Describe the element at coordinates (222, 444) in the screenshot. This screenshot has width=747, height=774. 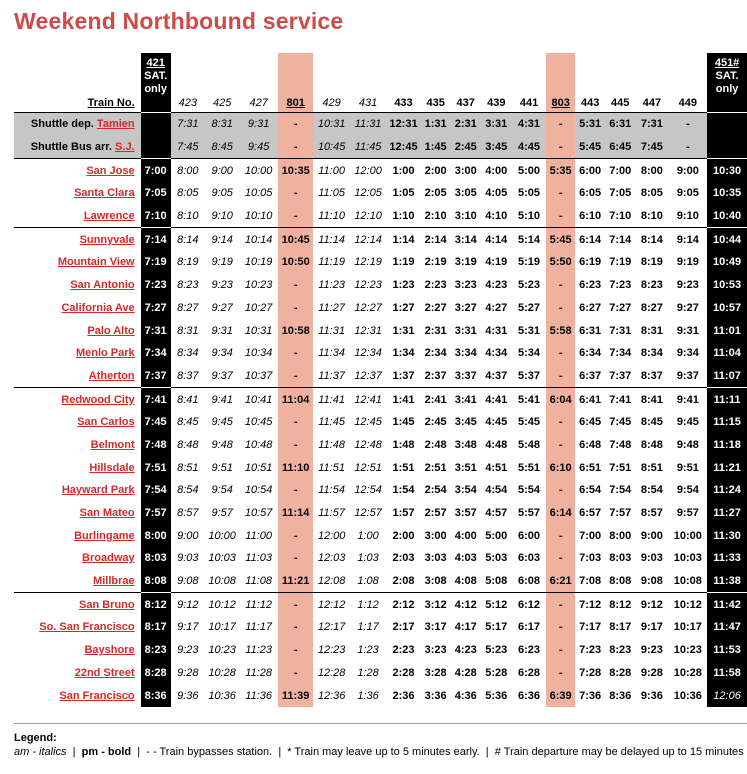
I see `time-cell: 9:48` at that location.